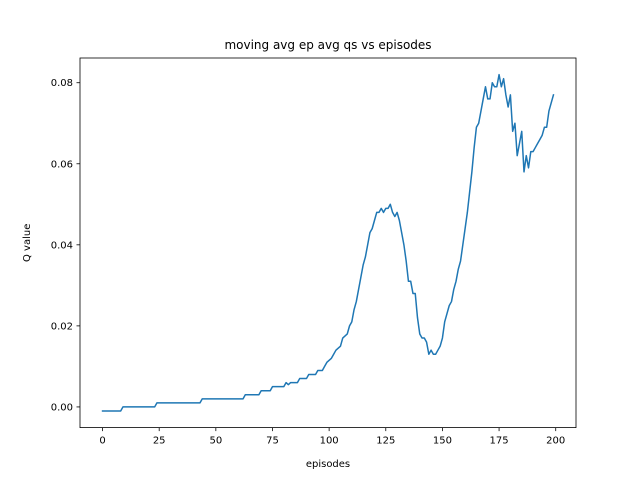  Describe the element at coordinates (555, 441) in the screenshot. I see `x-tick-label: 200` at that location.